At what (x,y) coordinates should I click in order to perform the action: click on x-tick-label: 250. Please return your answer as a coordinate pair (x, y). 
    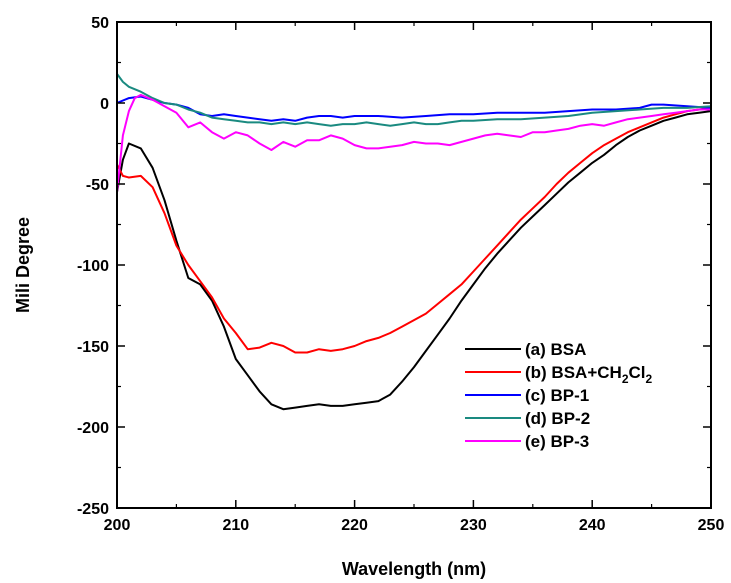
    Looking at the image, I should click on (711, 525).